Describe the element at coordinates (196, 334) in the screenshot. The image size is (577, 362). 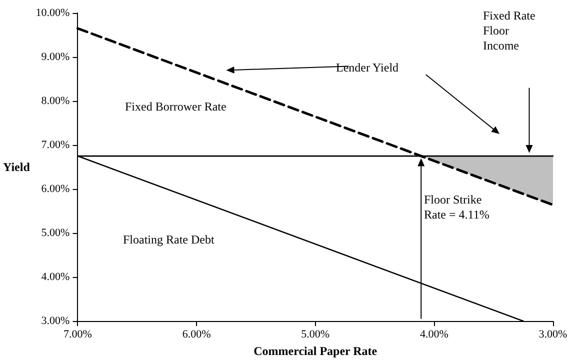
I see `x-tick-label: 6.00%` at that location.